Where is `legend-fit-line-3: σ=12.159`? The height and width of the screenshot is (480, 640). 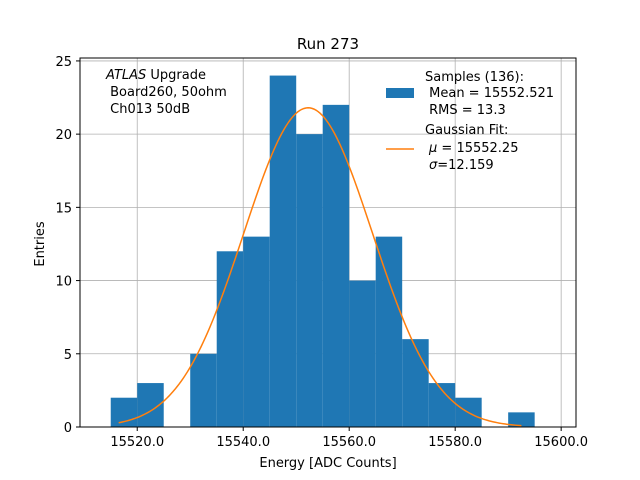 legend-fit-line-3: σ=12.159 is located at coordinates (461, 165).